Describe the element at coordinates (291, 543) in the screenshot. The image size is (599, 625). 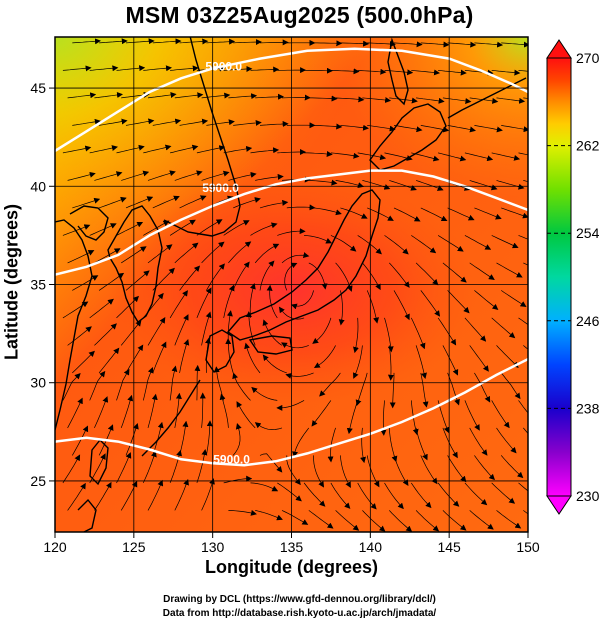
I see `x-axis-ticks: 120 125 130 135 140 145 150` at that location.